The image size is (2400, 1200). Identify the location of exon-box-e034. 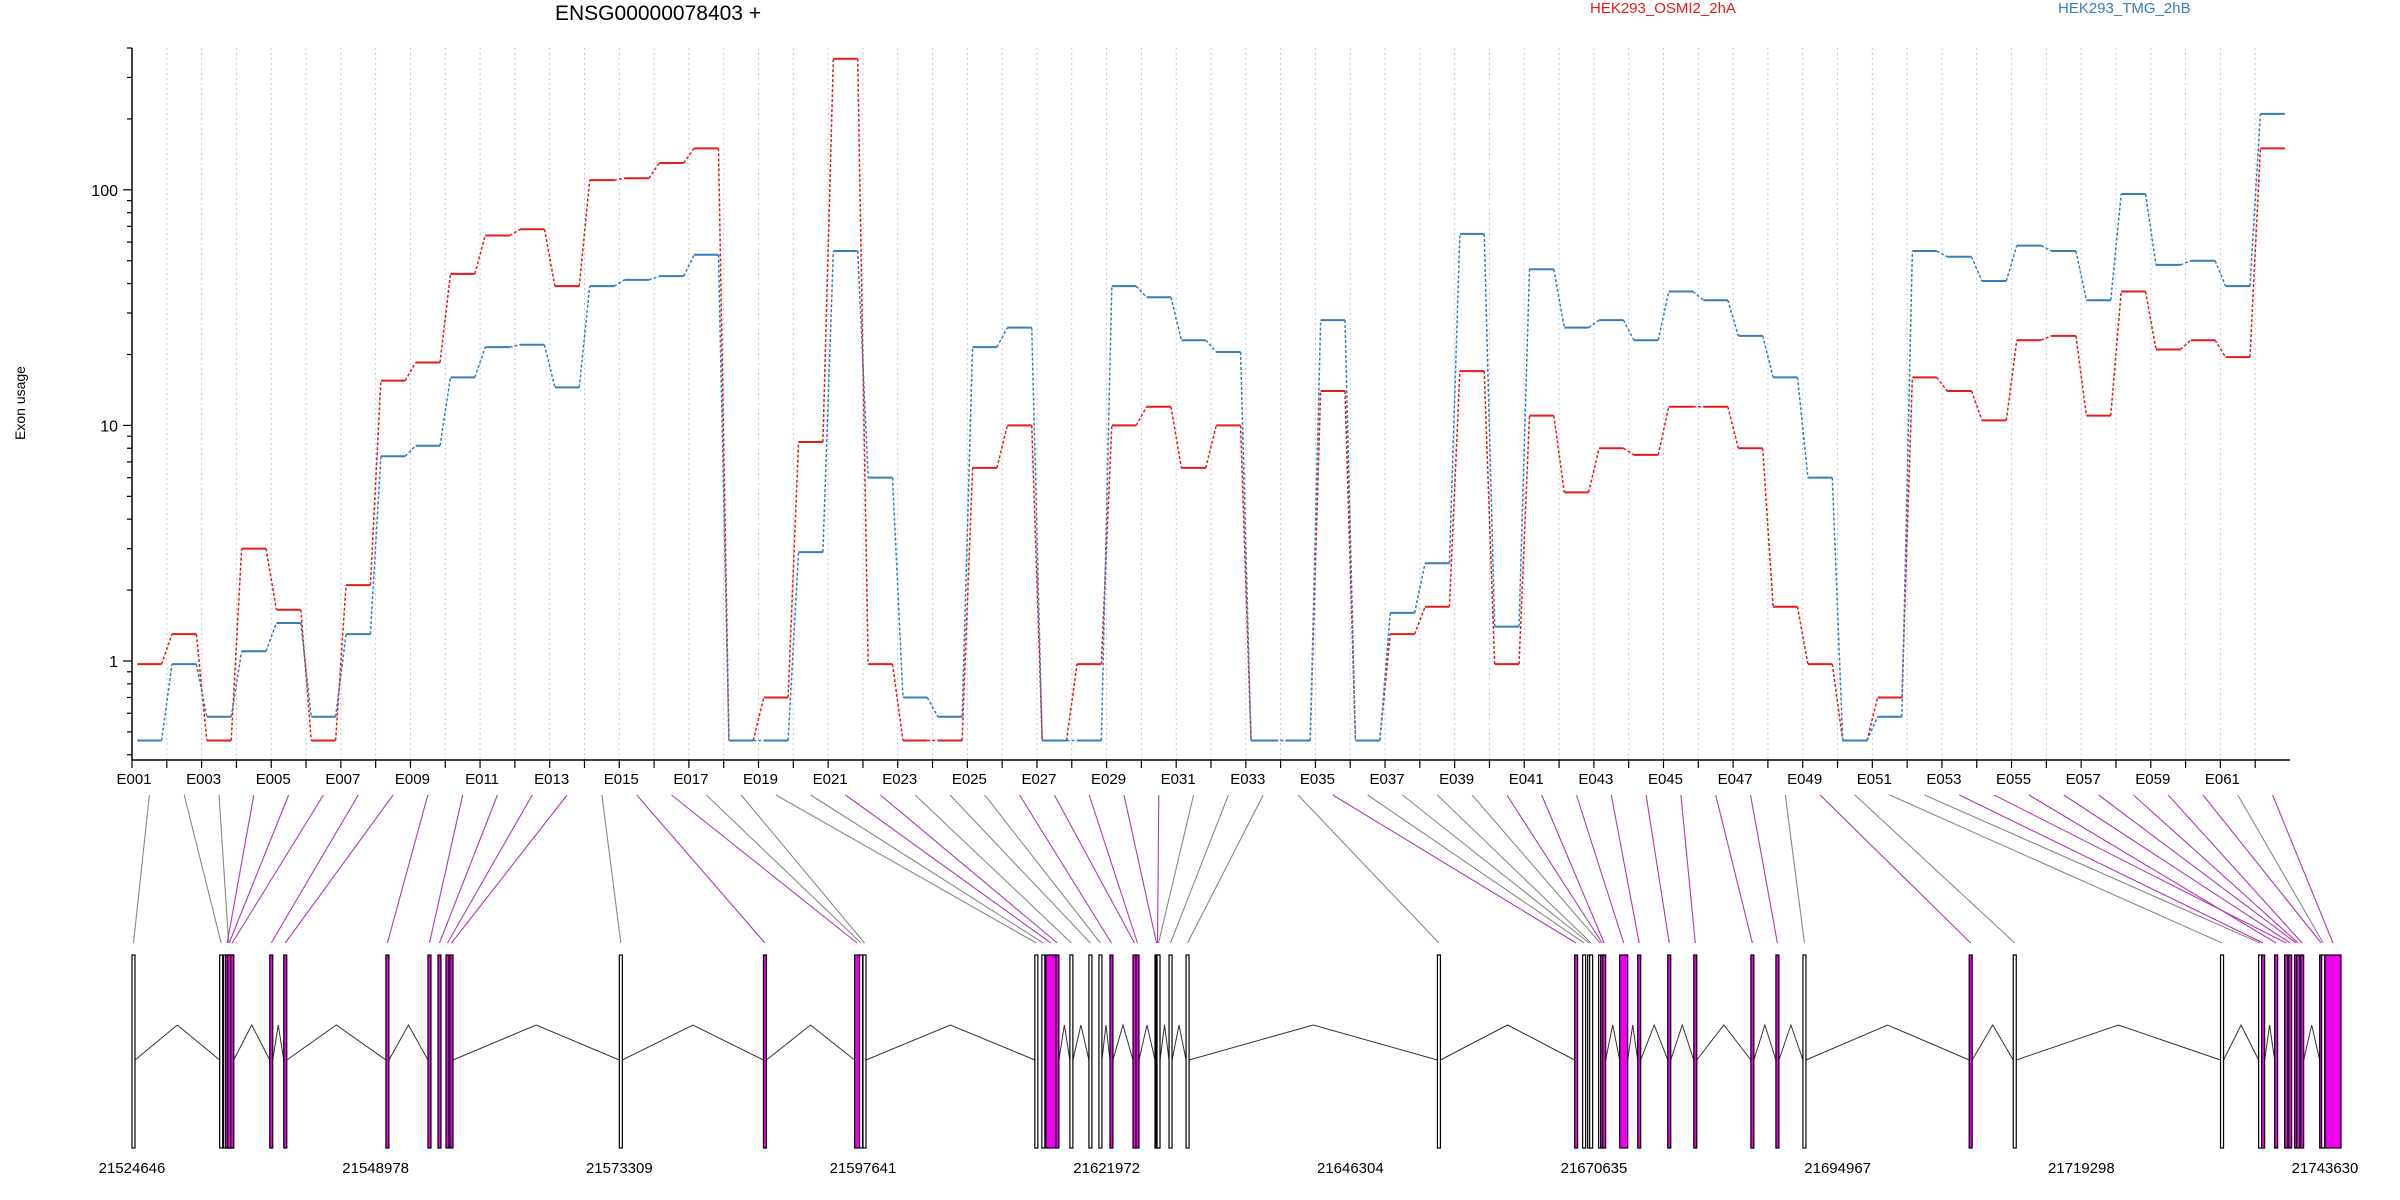
(1439, 1051).